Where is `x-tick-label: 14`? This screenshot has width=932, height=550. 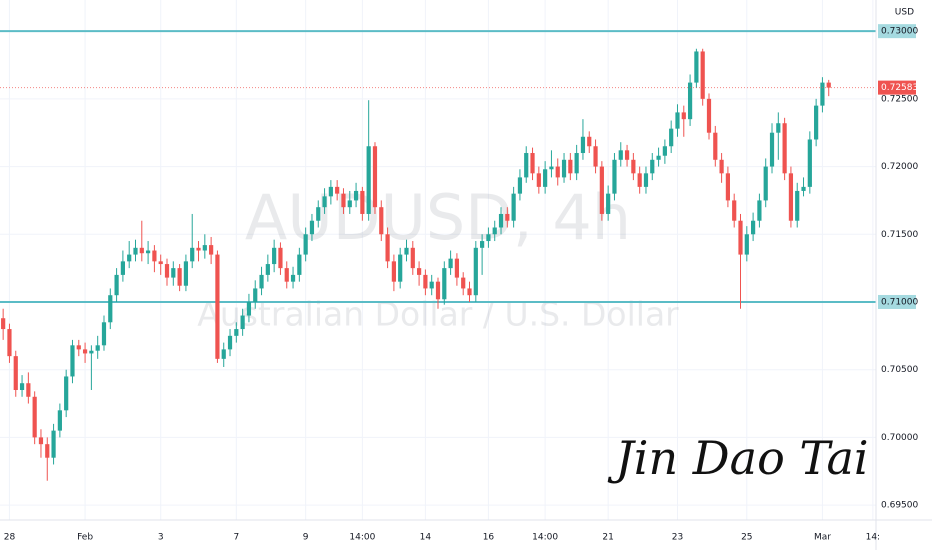 x-tick-label: 14 is located at coordinates (426, 538).